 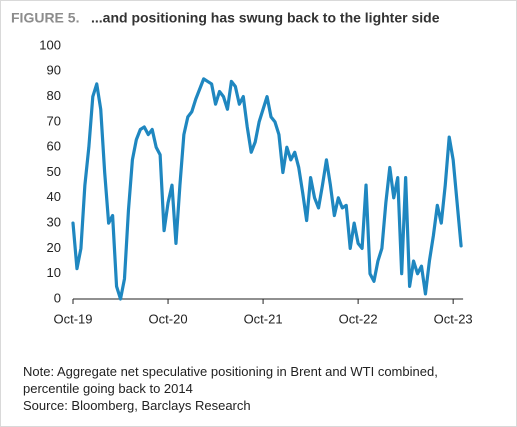 What do you see at coordinates (453, 318) in the screenshot?
I see `x-tick-label: Oct-23` at bounding box center [453, 318].